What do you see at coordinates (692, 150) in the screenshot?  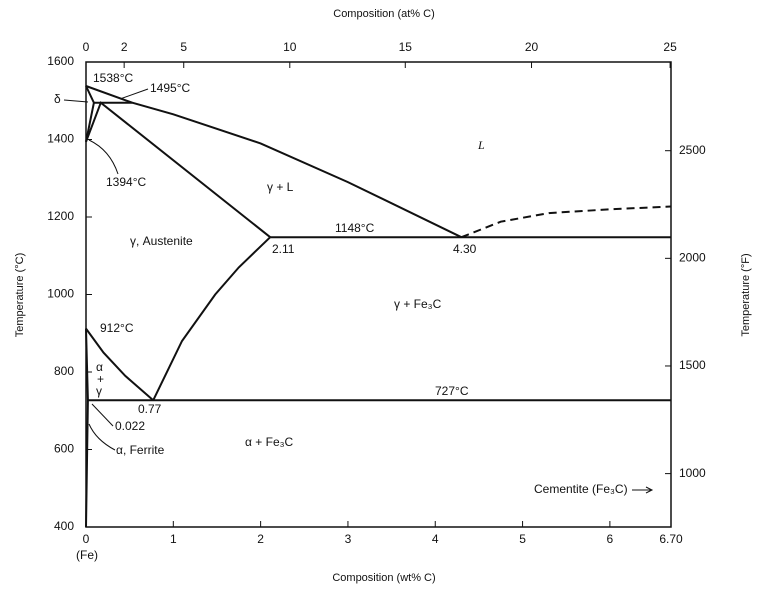 I see `y2-tick-label: 2500` at bounding box center [692, 150].